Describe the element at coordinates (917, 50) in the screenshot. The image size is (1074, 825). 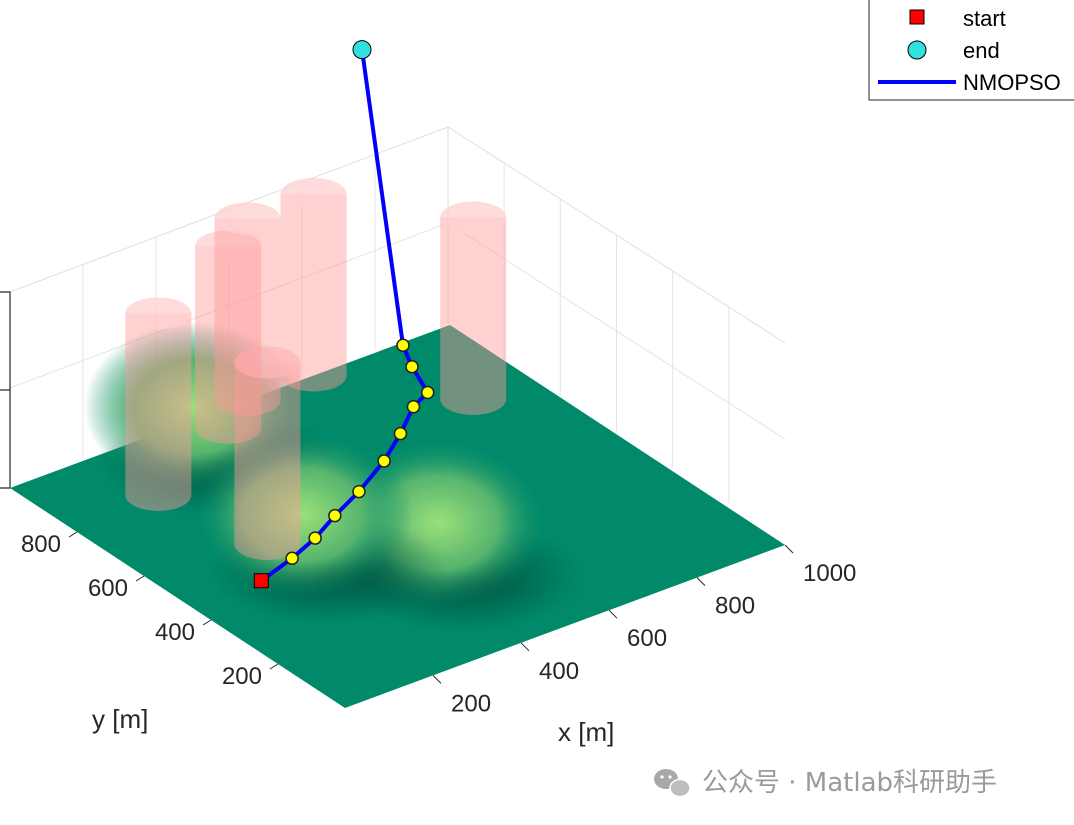
I see `end-marker-icon` at that location.